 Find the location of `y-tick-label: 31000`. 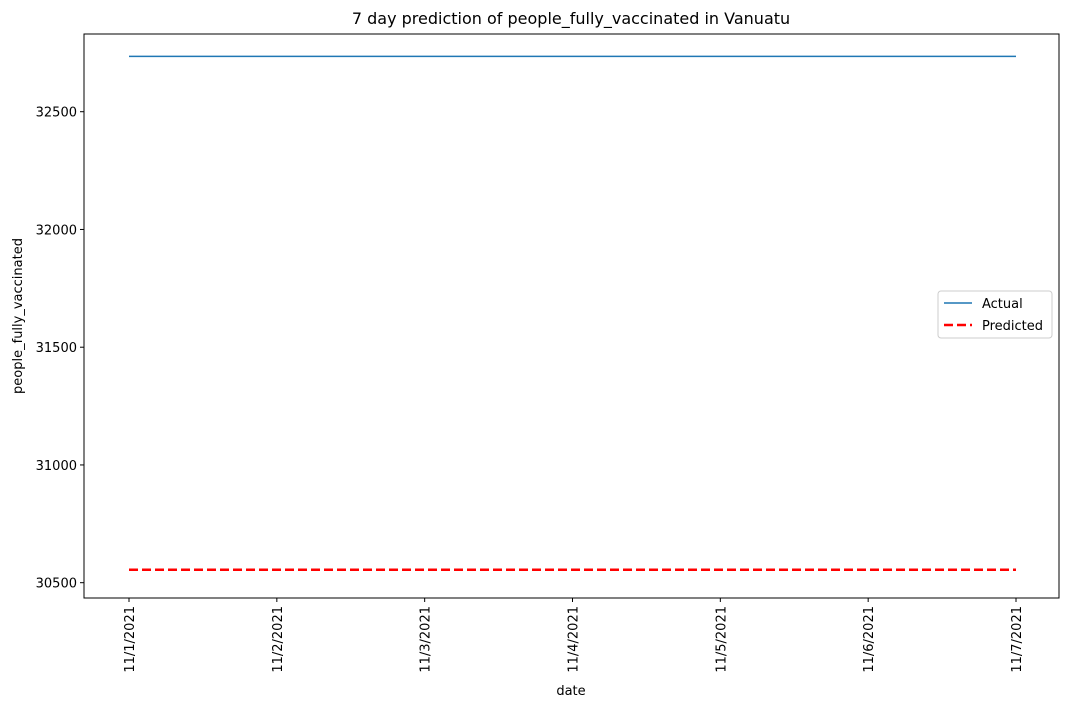

y-tick-label: 31000 is located at coordinates (56, 466).